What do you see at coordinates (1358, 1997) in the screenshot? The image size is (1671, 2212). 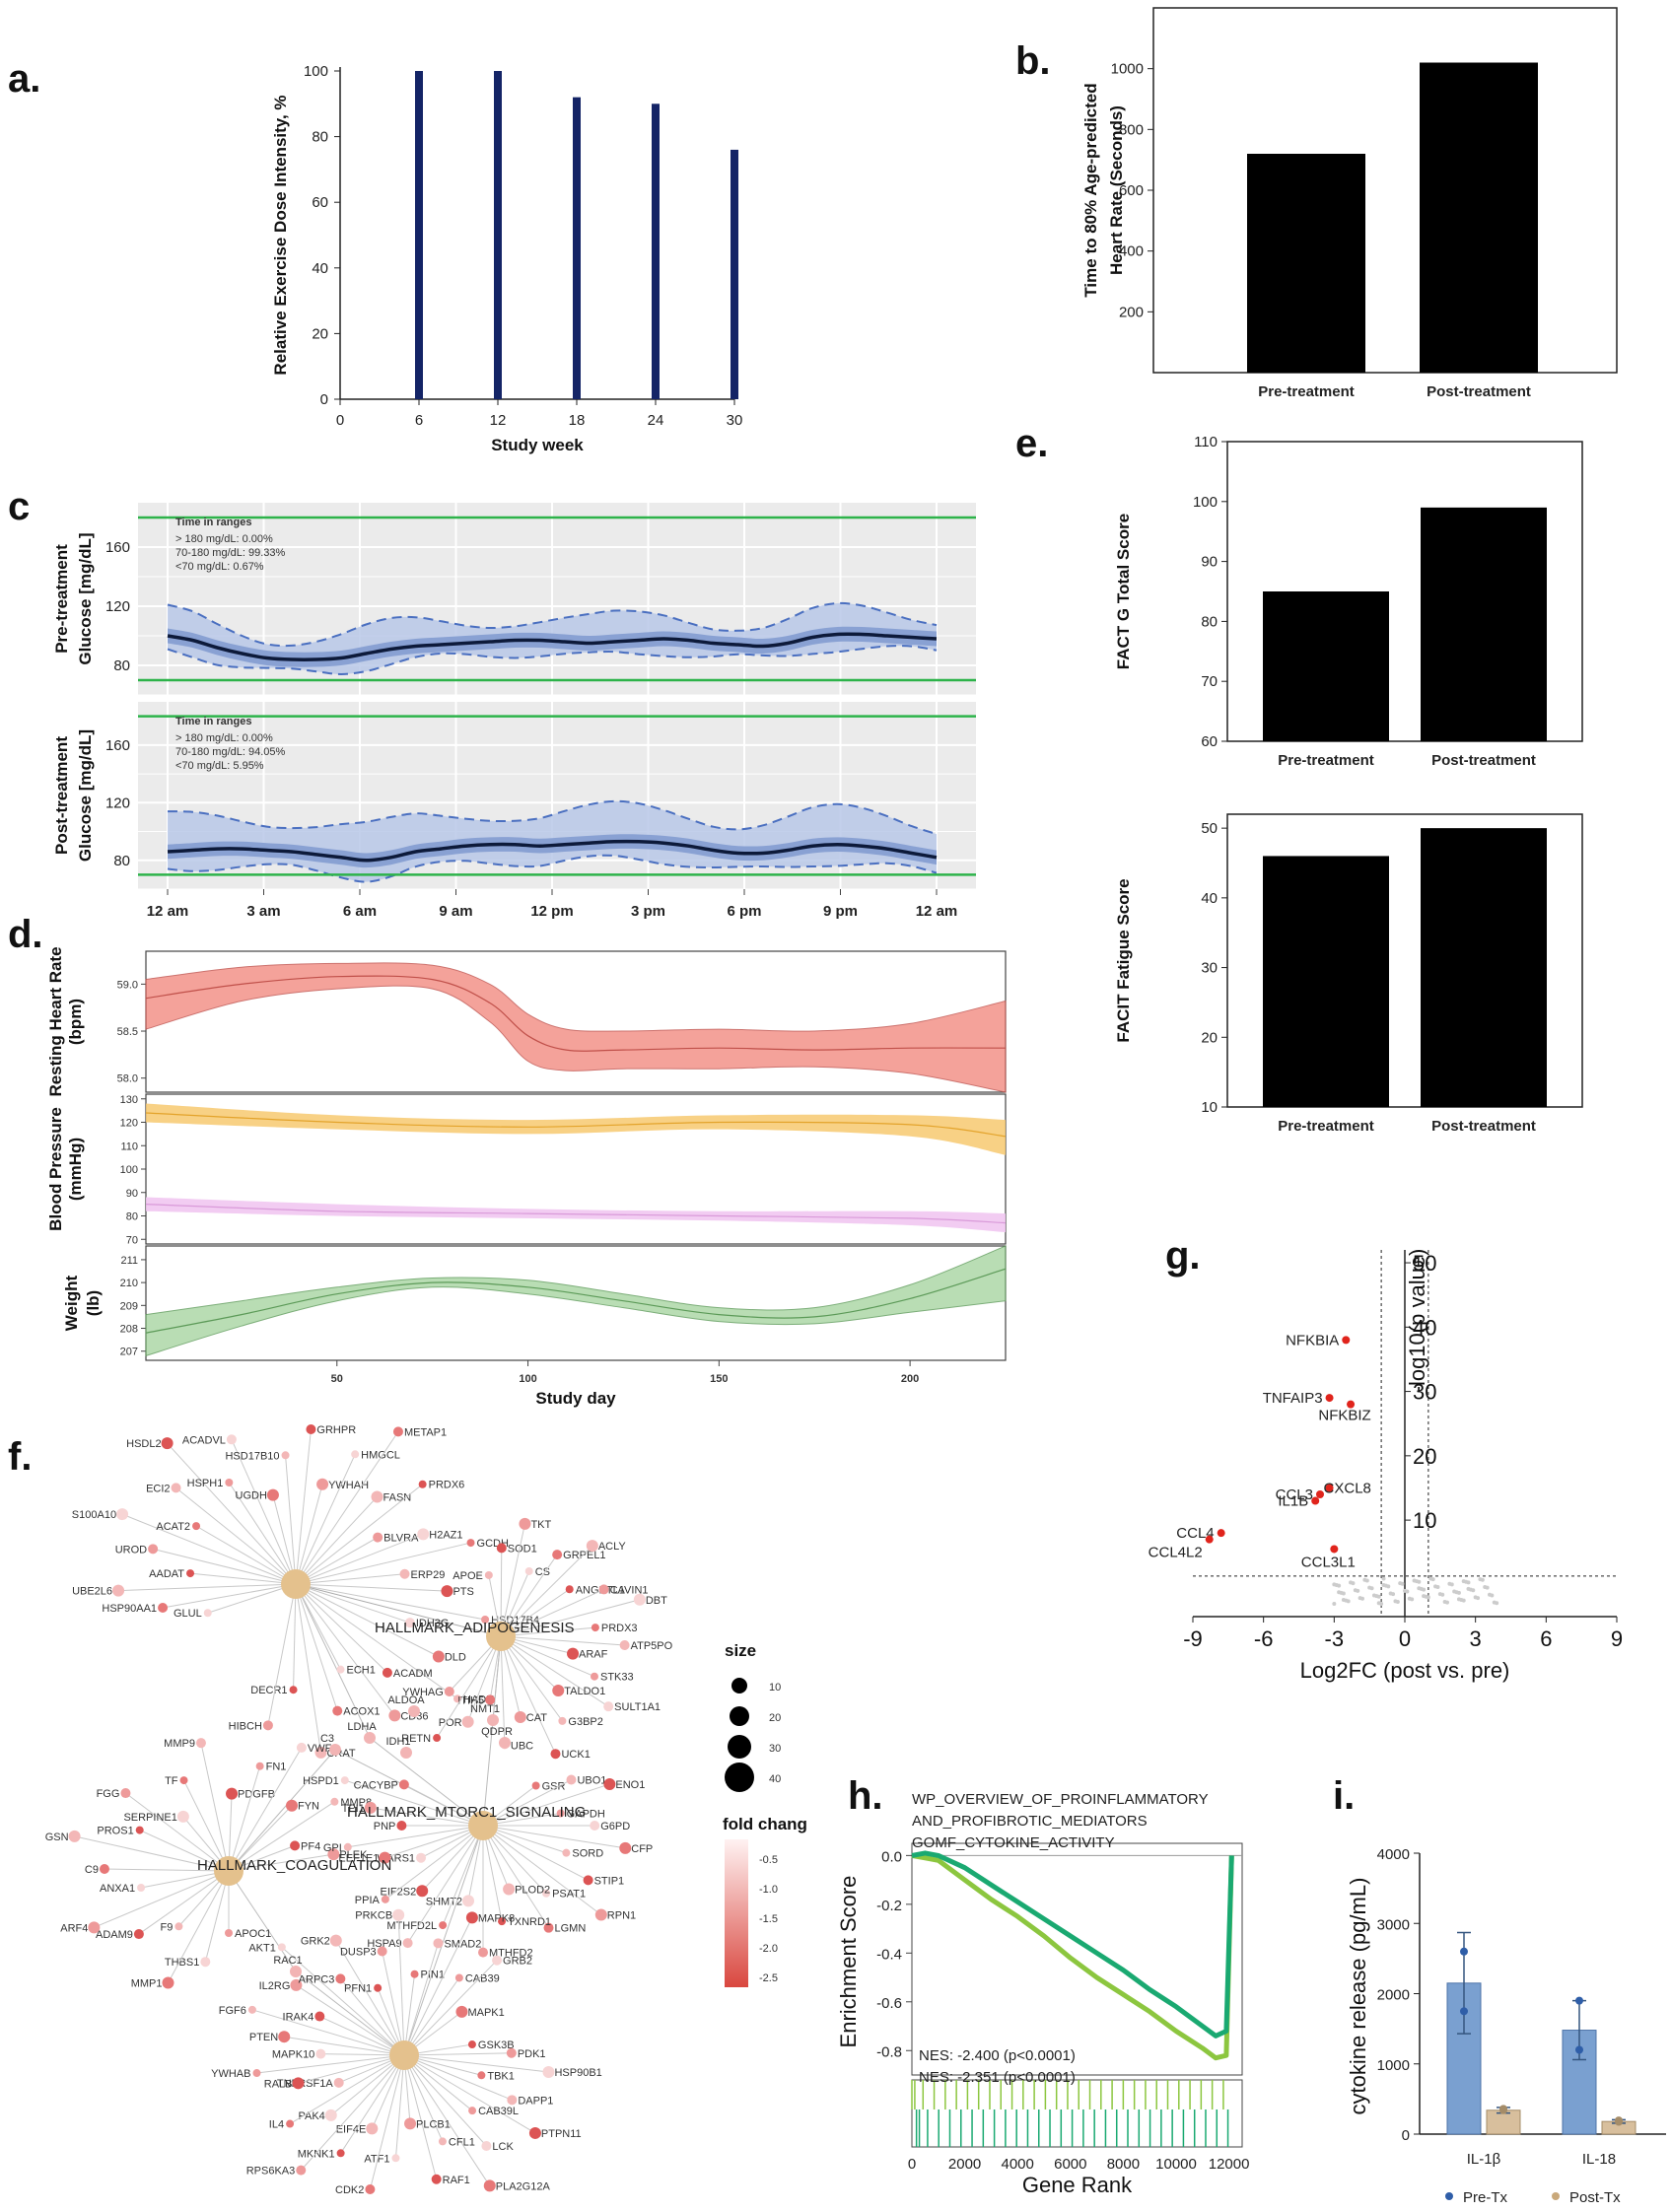 I see `i-ylabel: cytokine release (pg/mL)` at bounding box center [1358, 1997].